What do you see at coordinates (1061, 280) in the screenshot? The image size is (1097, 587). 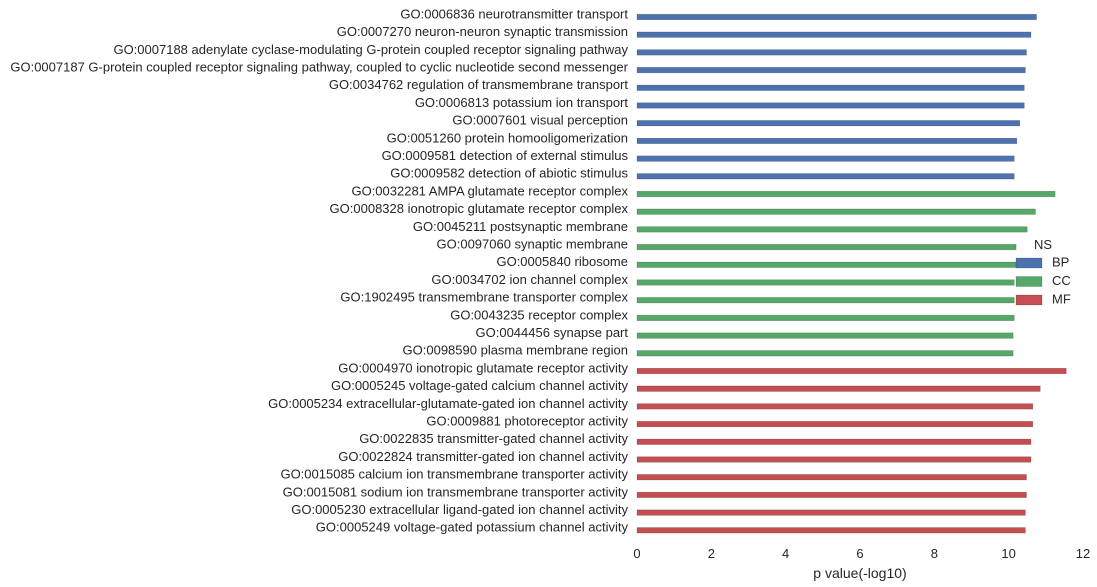 I see `legend-label-cc: CC` at bounding box center [1061, 280].